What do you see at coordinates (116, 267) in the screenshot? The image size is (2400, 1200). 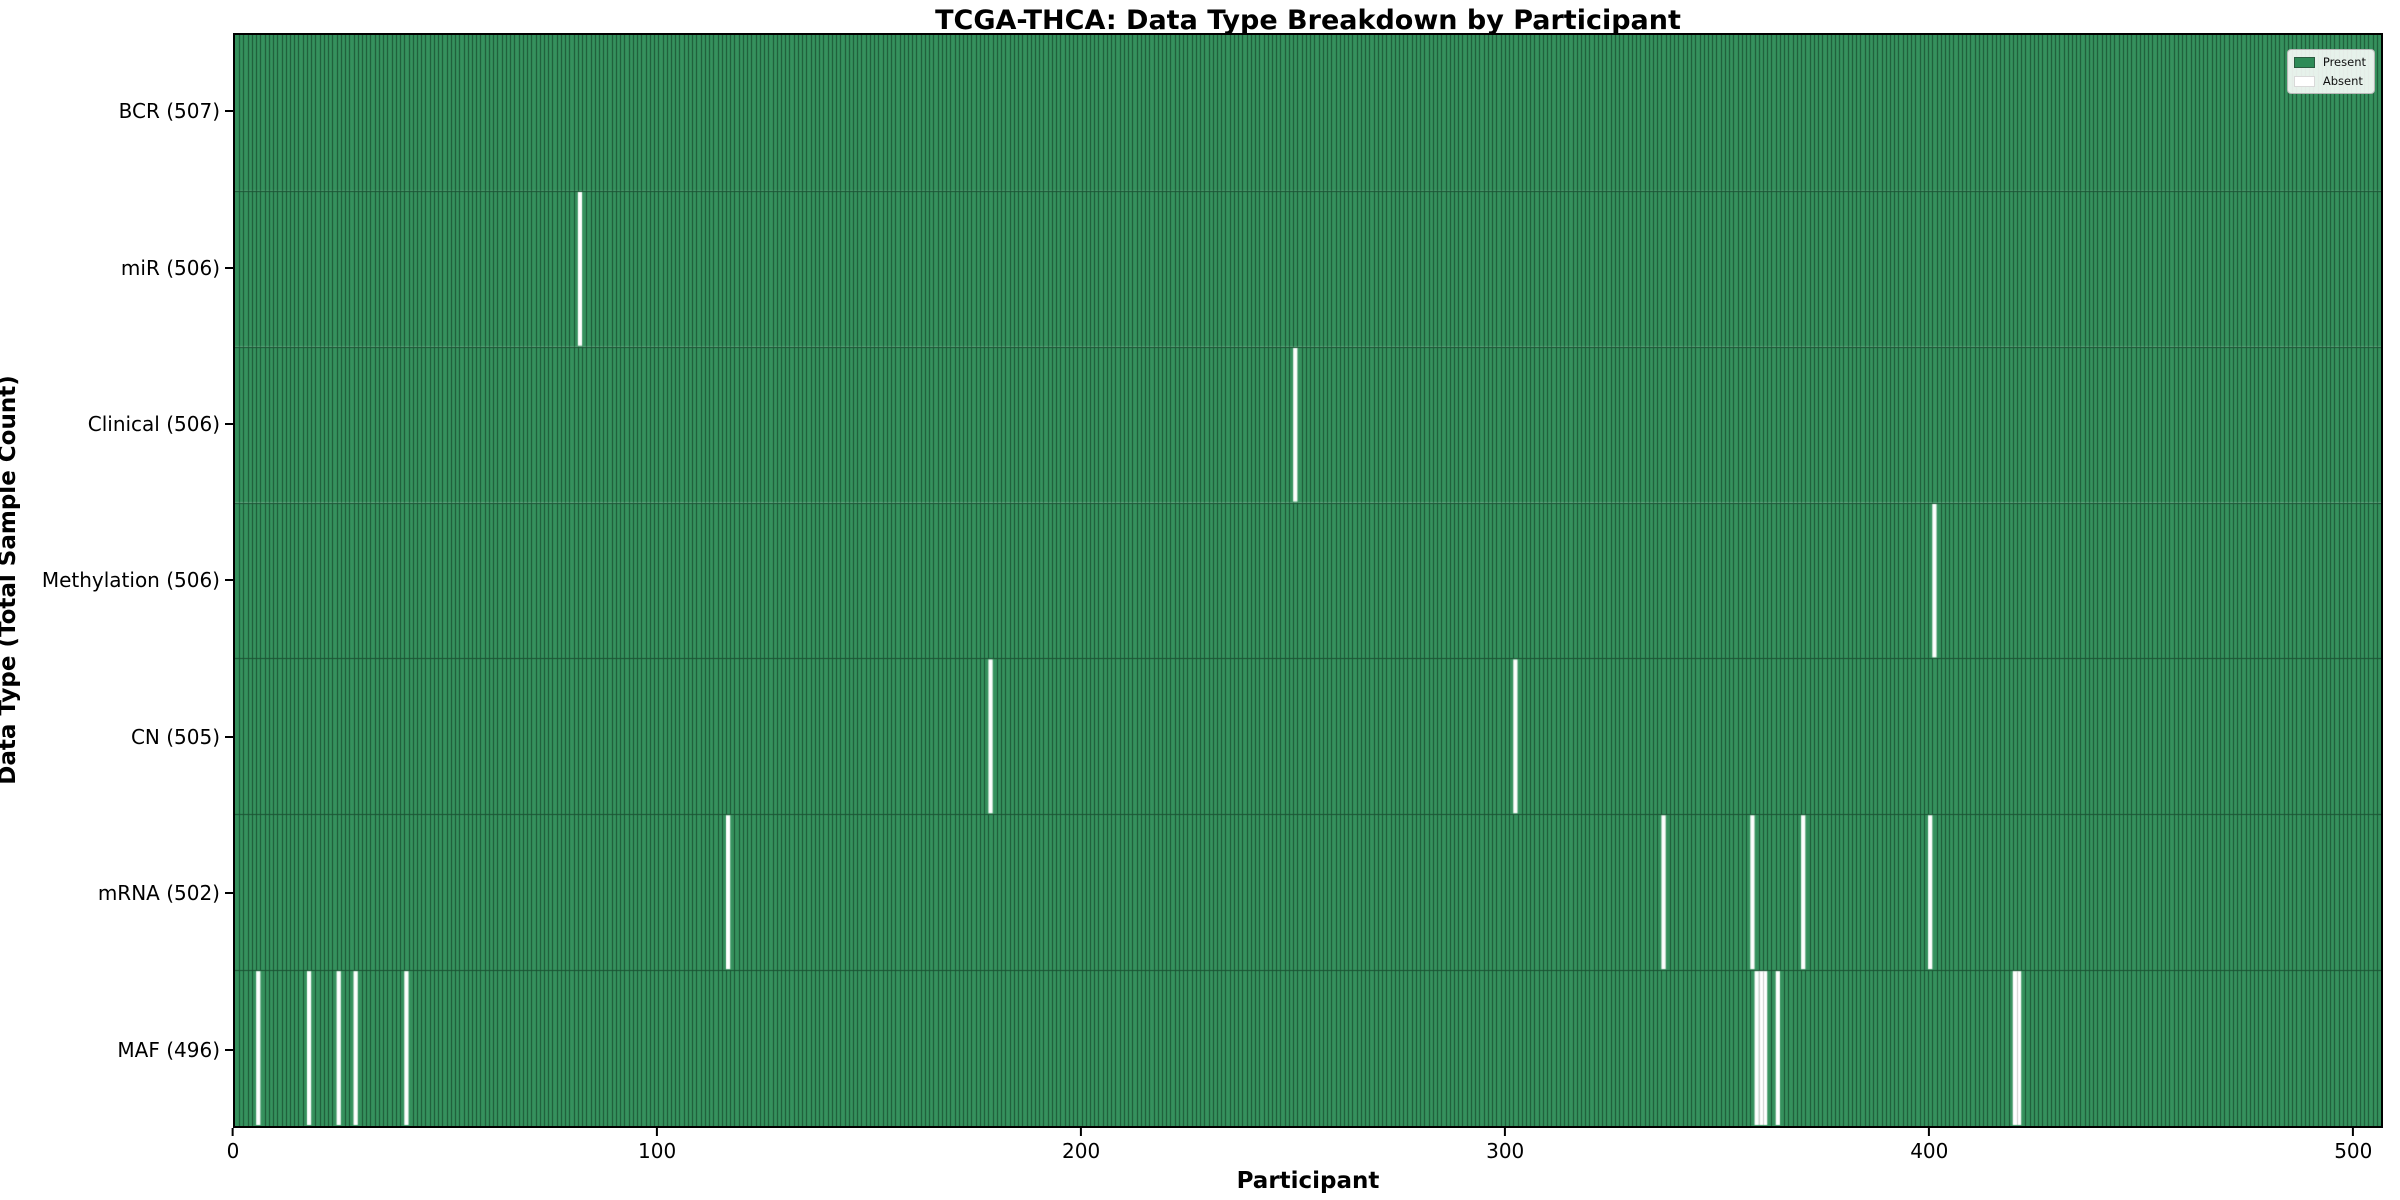 I see `y-tick-mir: miR (506)` at bounding box center [116, 267].